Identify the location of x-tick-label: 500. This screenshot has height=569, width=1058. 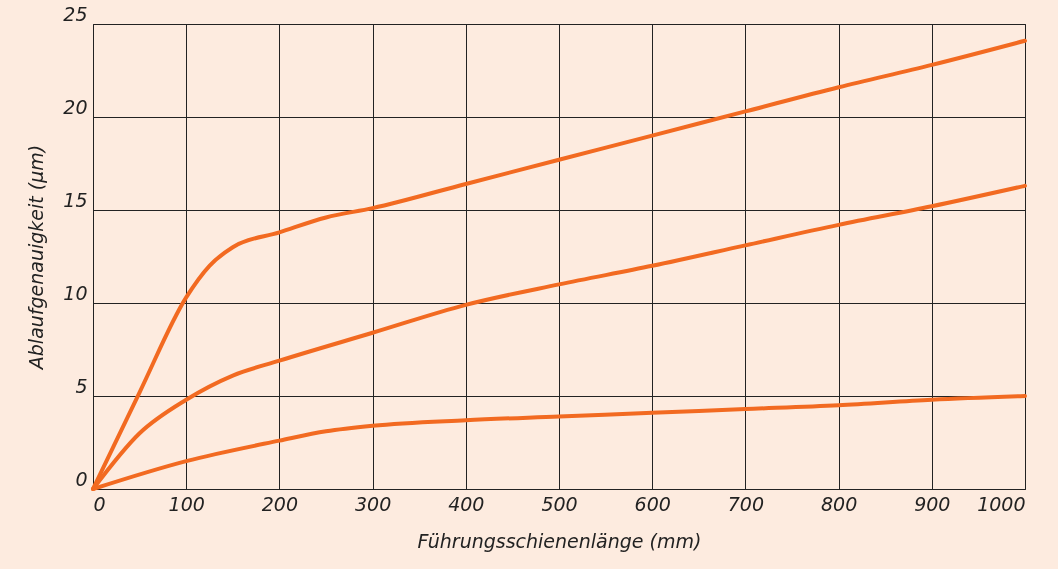
(559, 503).